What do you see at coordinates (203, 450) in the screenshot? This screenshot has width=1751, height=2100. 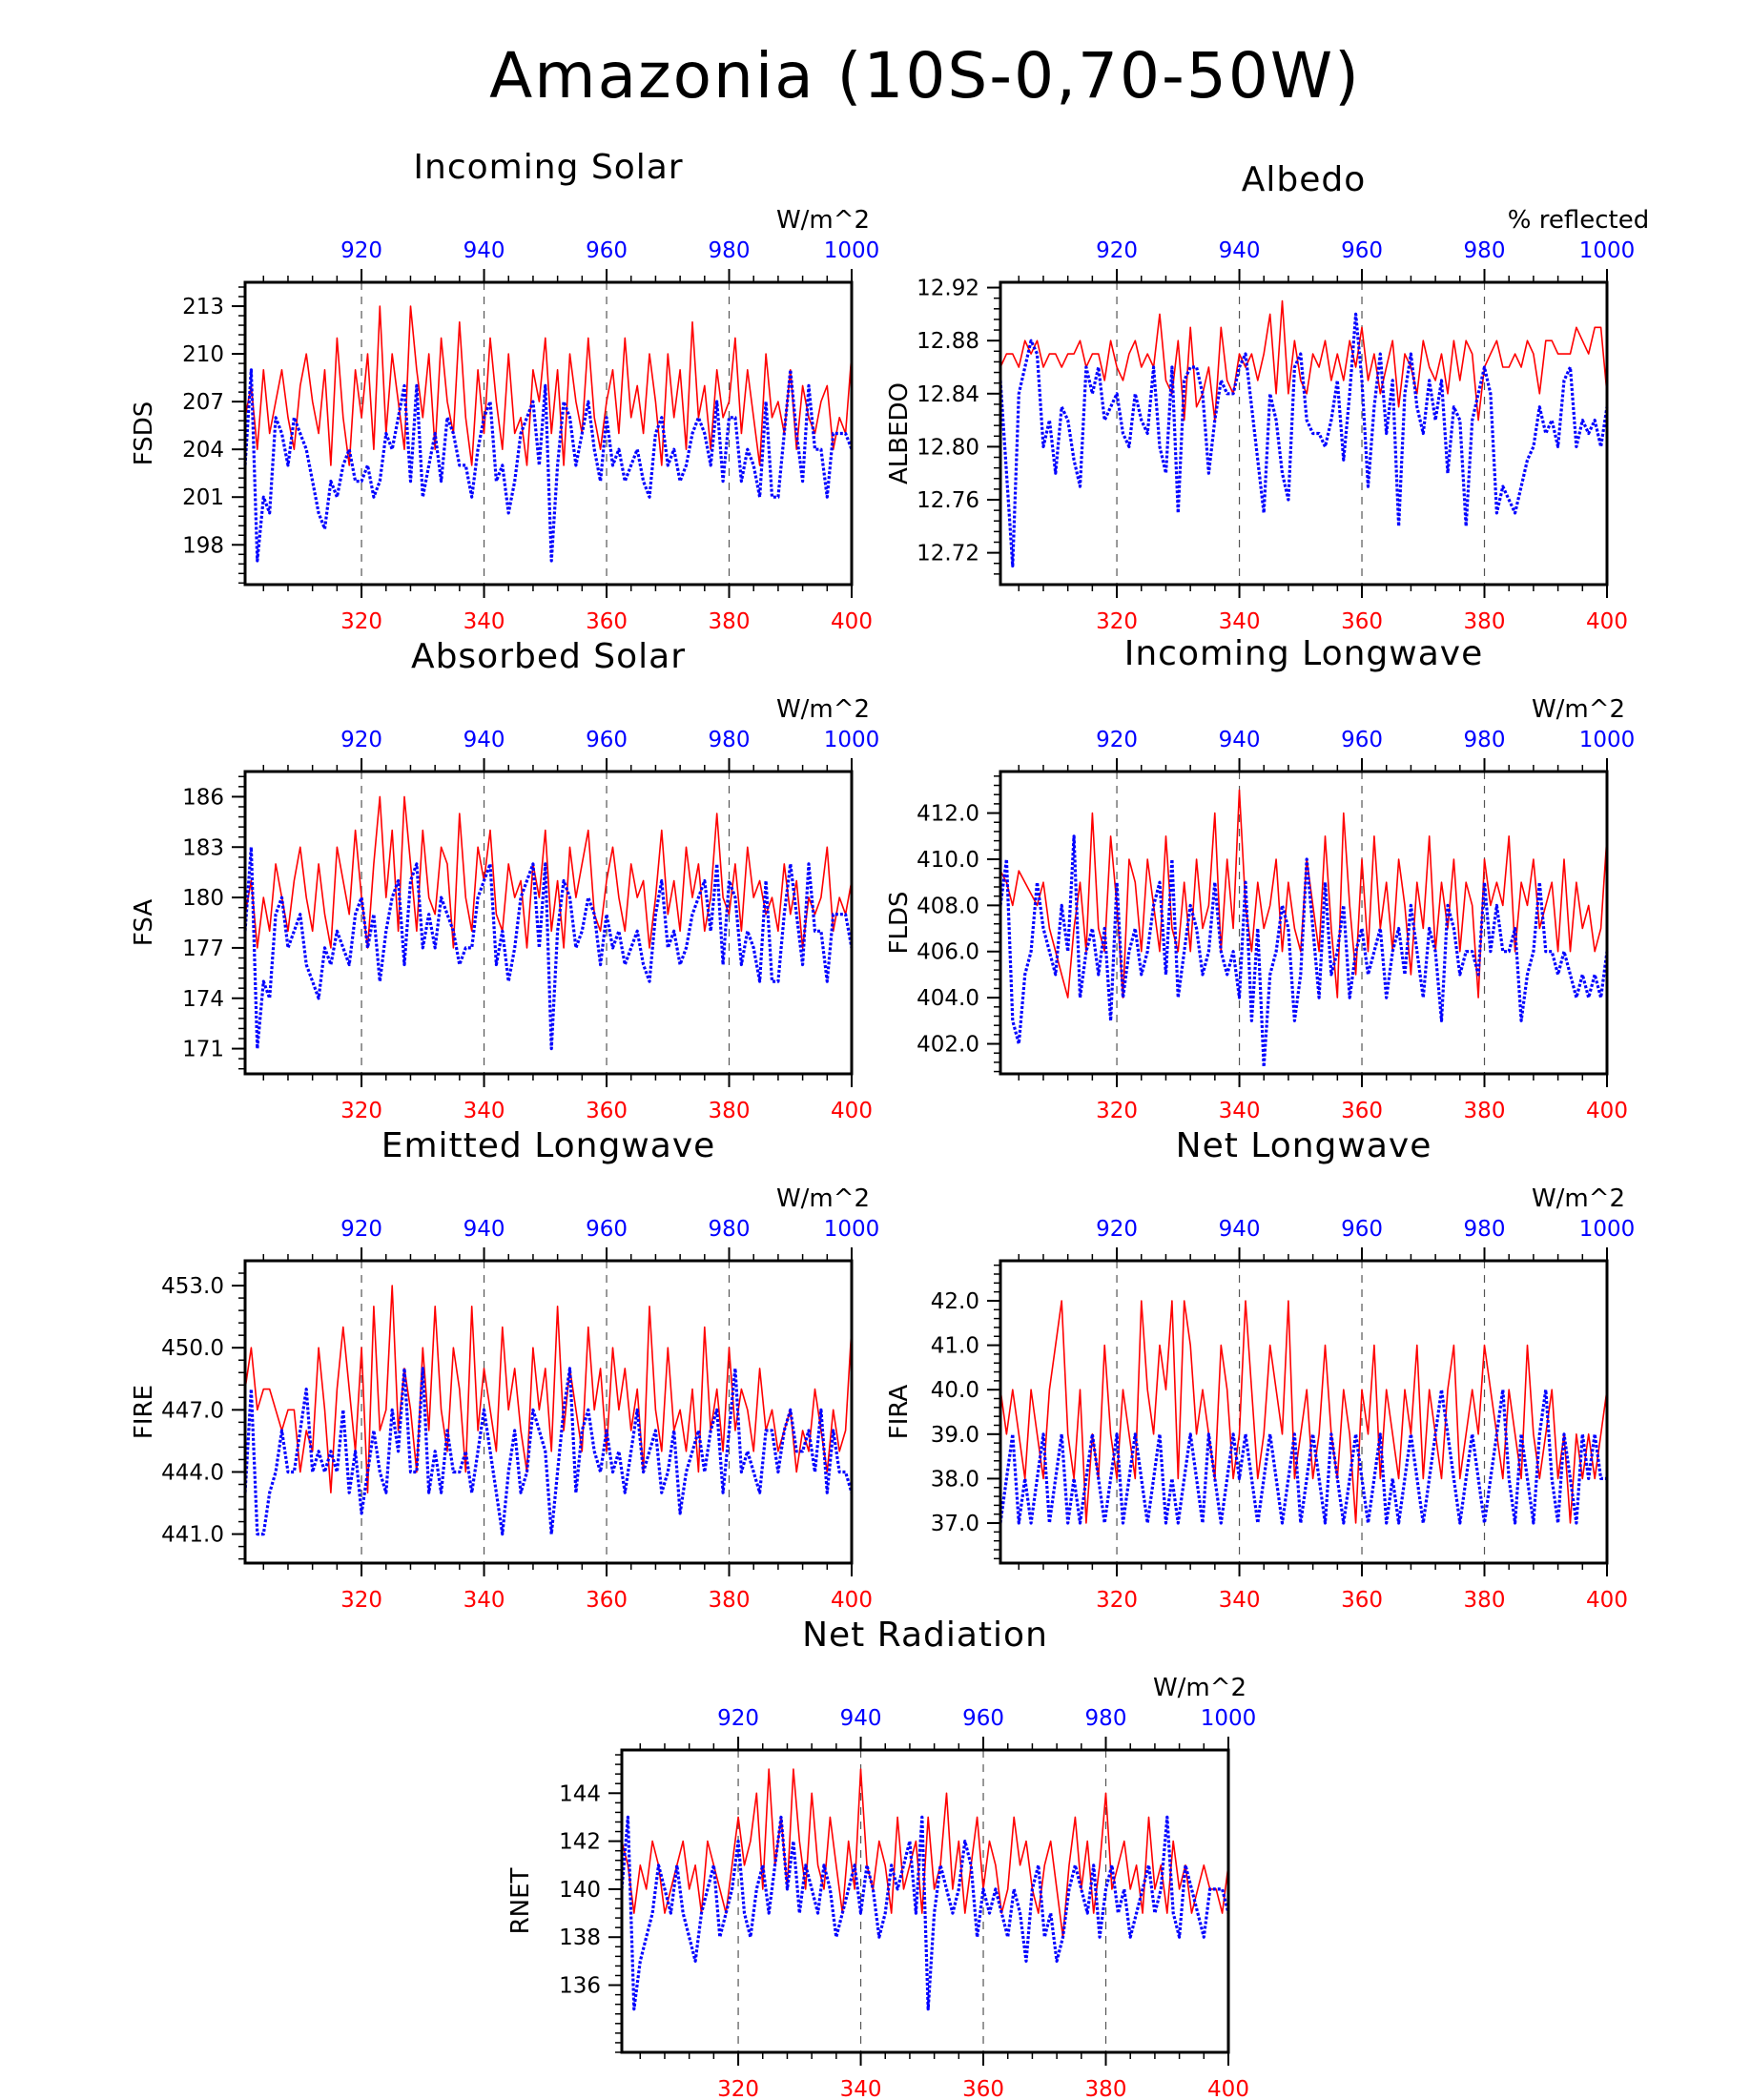 I see `y-tick-label: 204` at bounding box center [203, 450].